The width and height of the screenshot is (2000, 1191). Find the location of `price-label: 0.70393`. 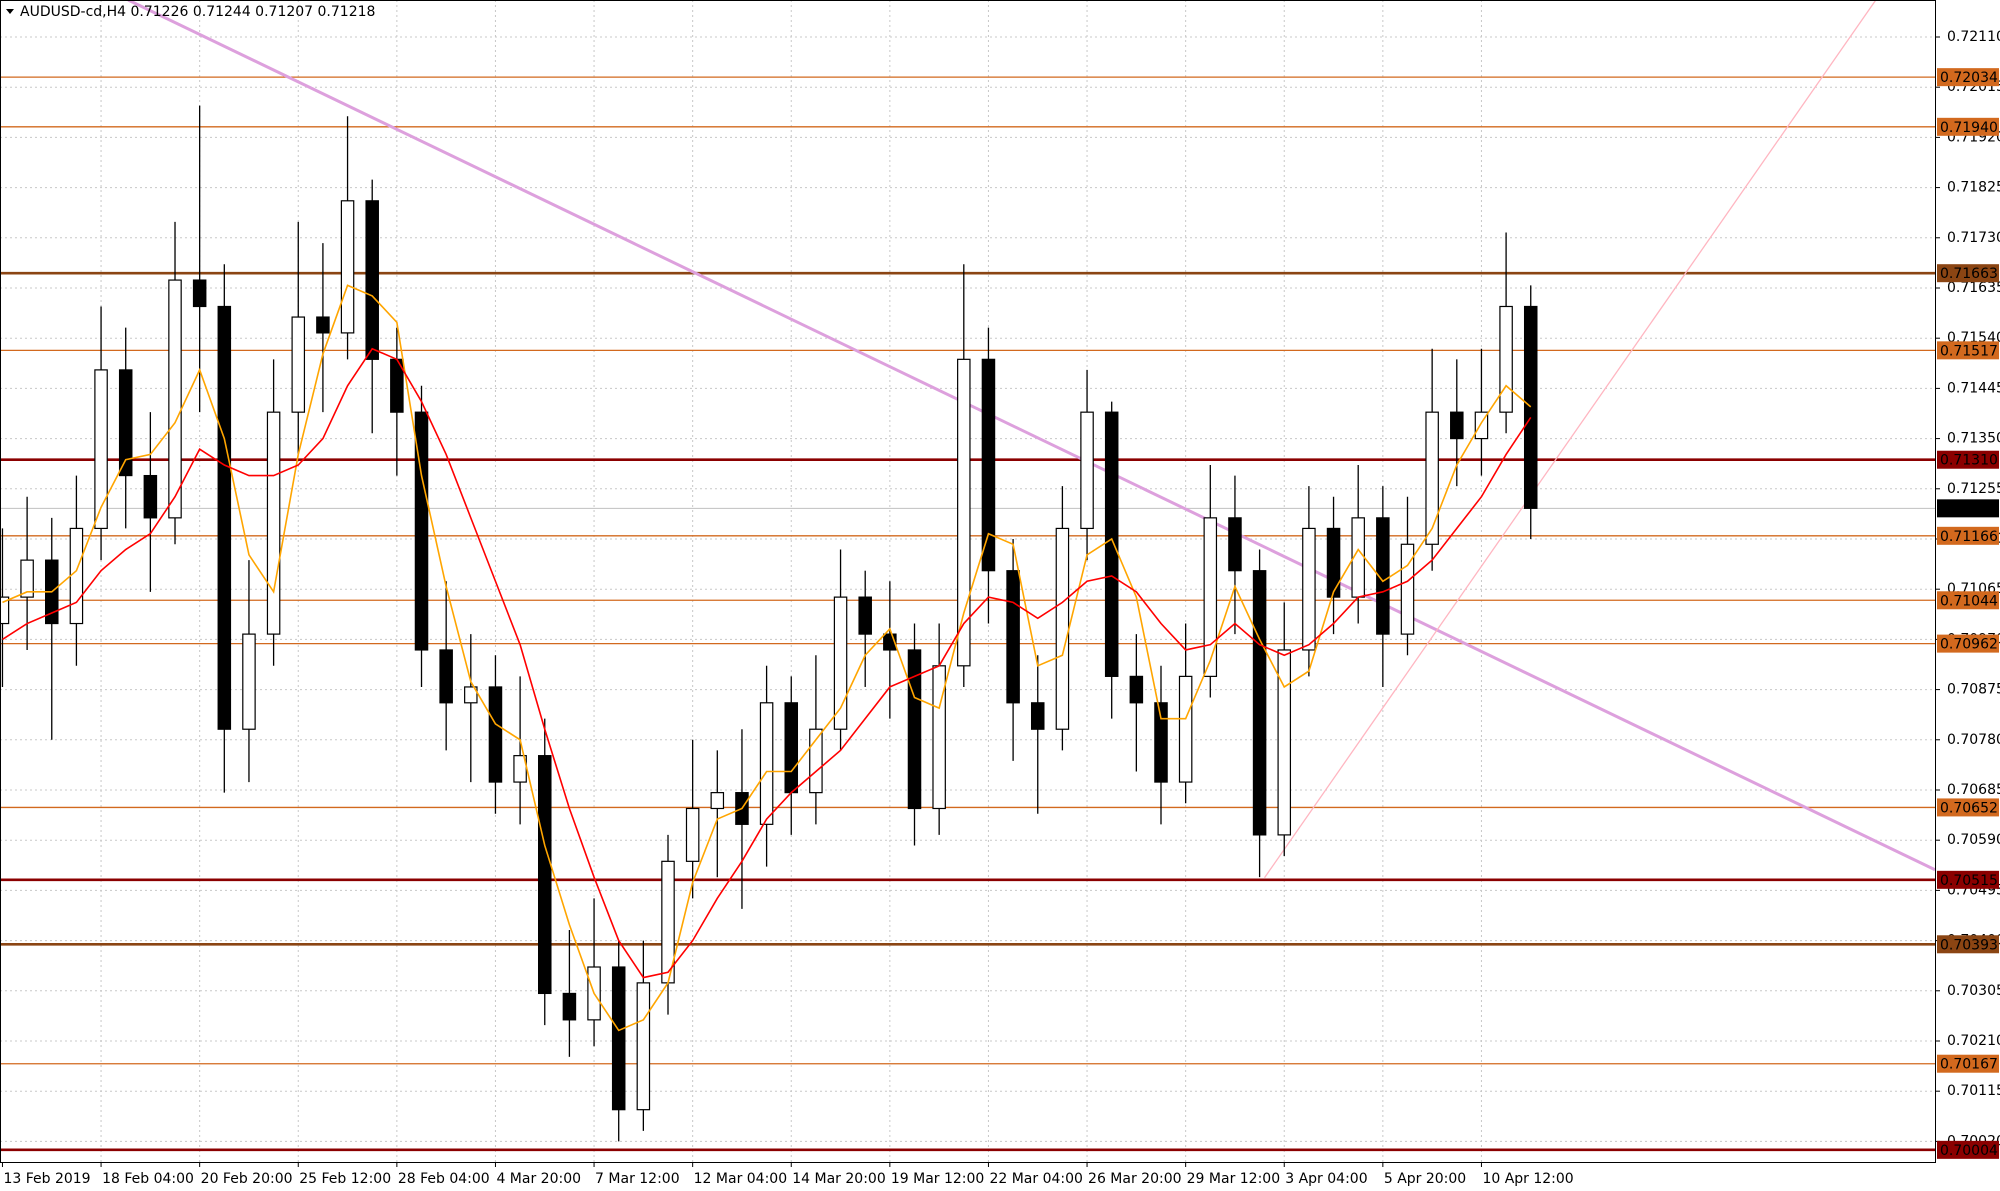

price-label: 0.70393 is located at coordinates (1969, 945).